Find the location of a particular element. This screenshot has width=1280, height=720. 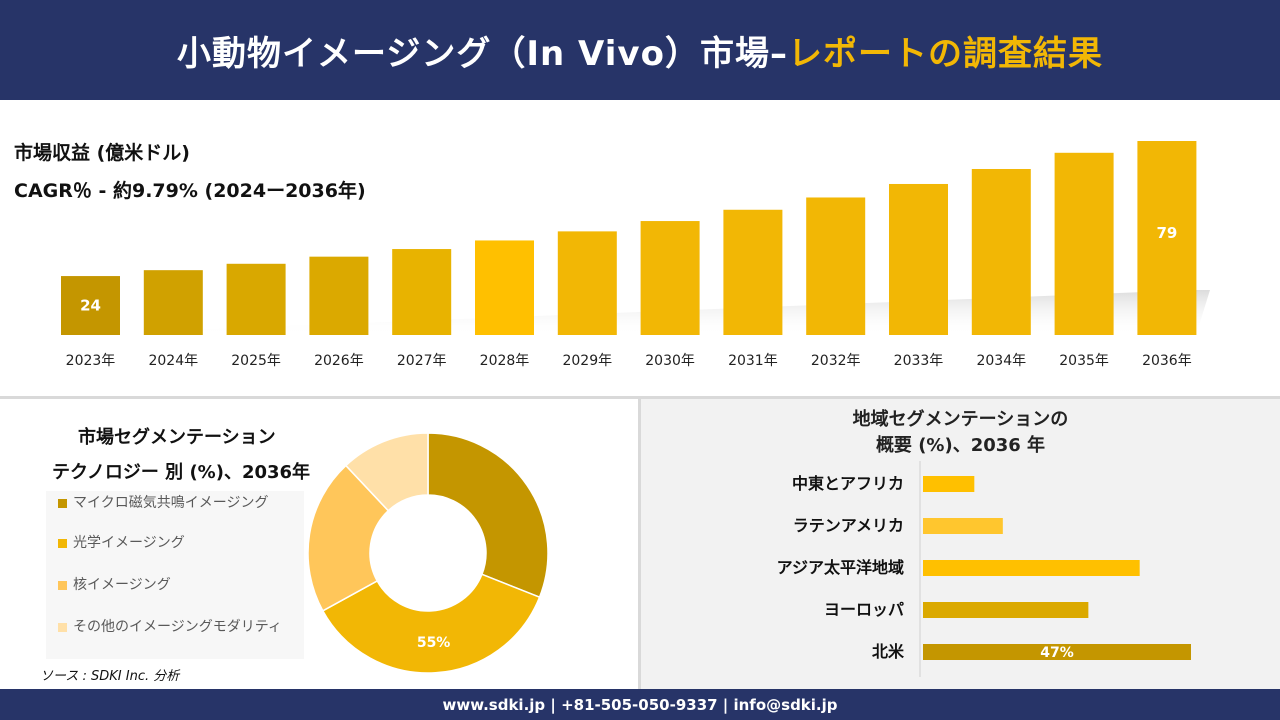

legend-label: その他のイメージングモダリティ is located at coordinates (177, 627).